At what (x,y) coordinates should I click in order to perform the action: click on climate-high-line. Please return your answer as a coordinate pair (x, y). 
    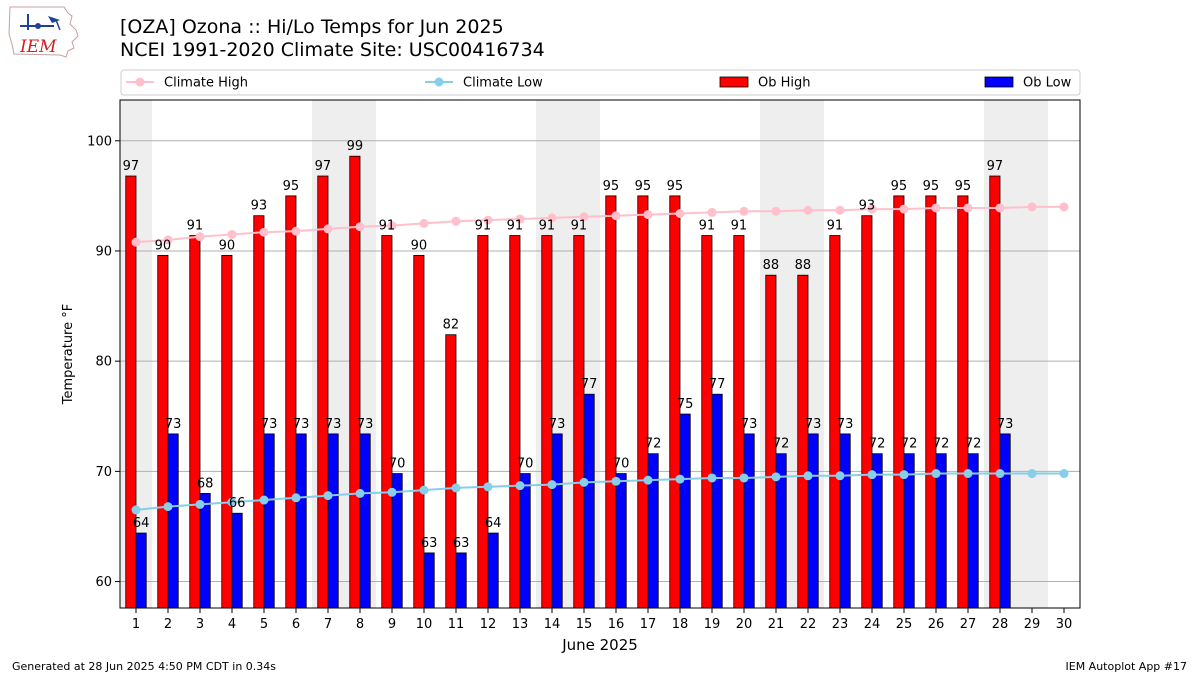
    Looking at the image, I should click on (599, 224).